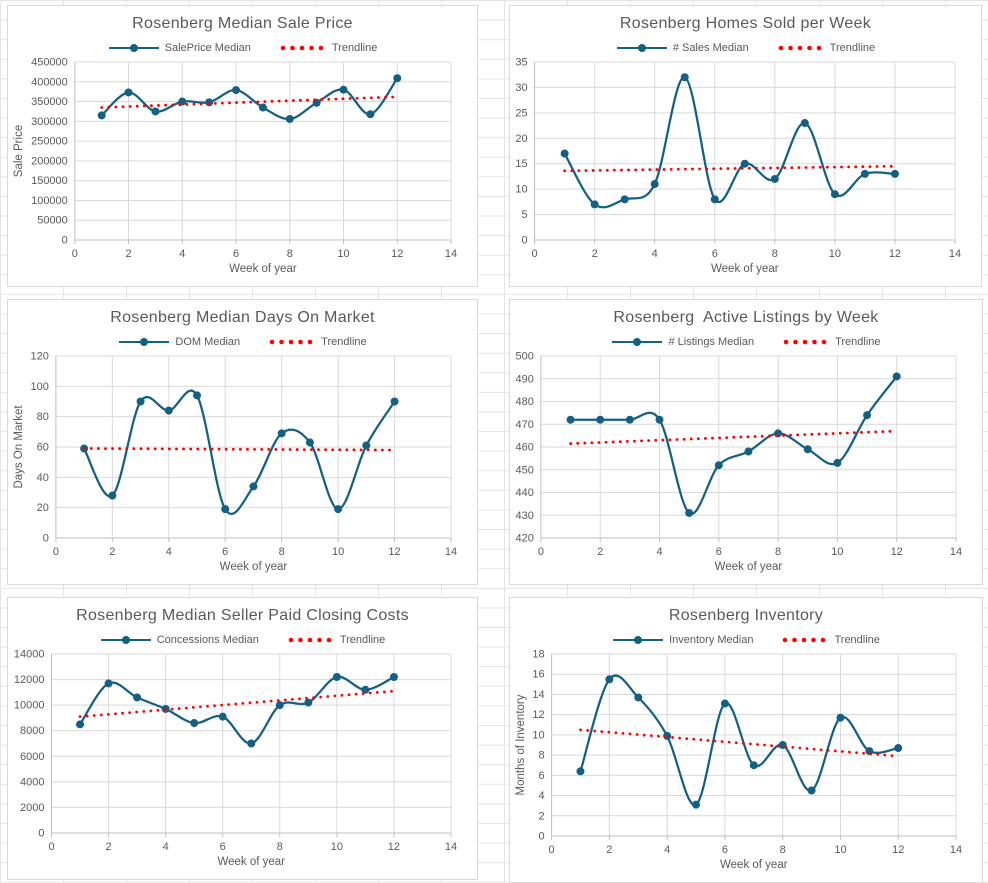 The image size is (988, 883). I want to click on legend-item-series: Inventory Median, so click(682, 640).